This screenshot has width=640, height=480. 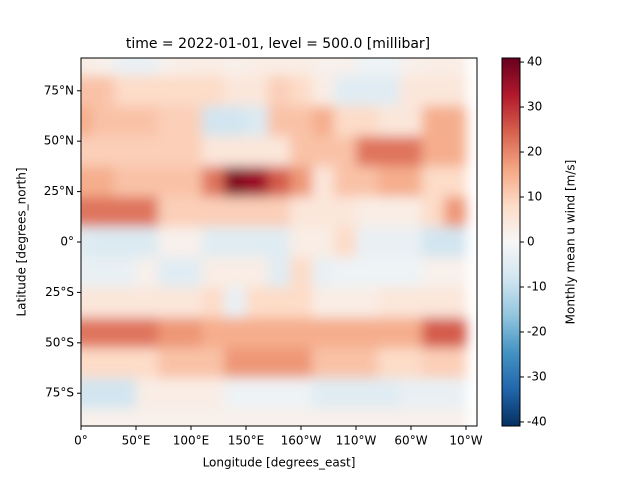 I want to click on y-tick-label: 75°S, so click(x=59, y=393).